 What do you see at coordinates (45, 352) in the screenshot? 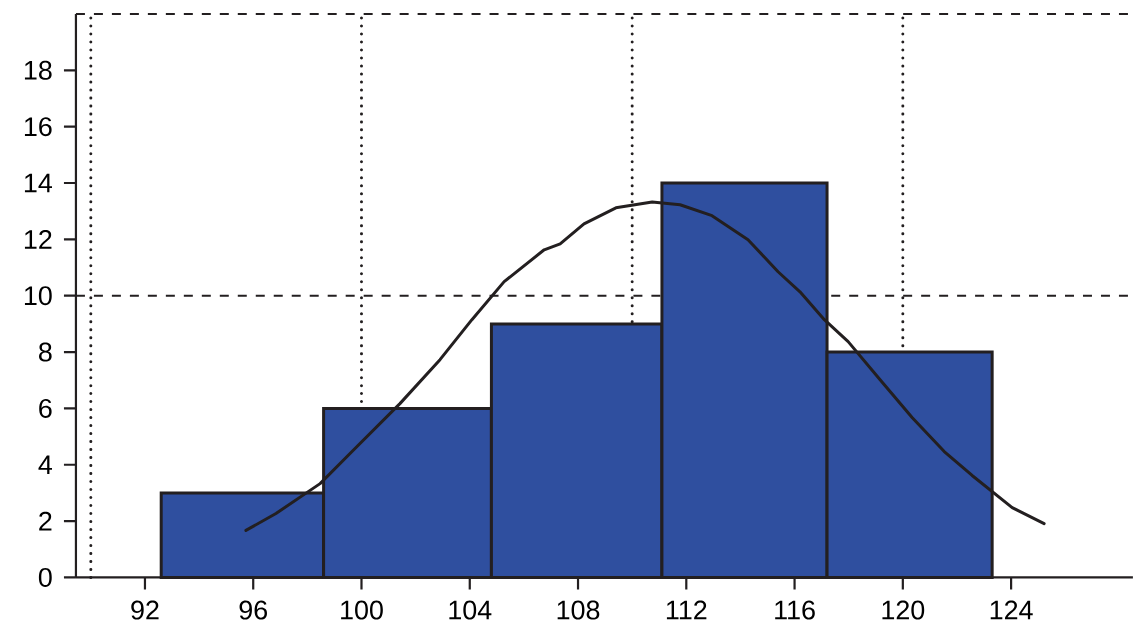
I see `y-tick-label: 8` at bounding box center [45, 352].